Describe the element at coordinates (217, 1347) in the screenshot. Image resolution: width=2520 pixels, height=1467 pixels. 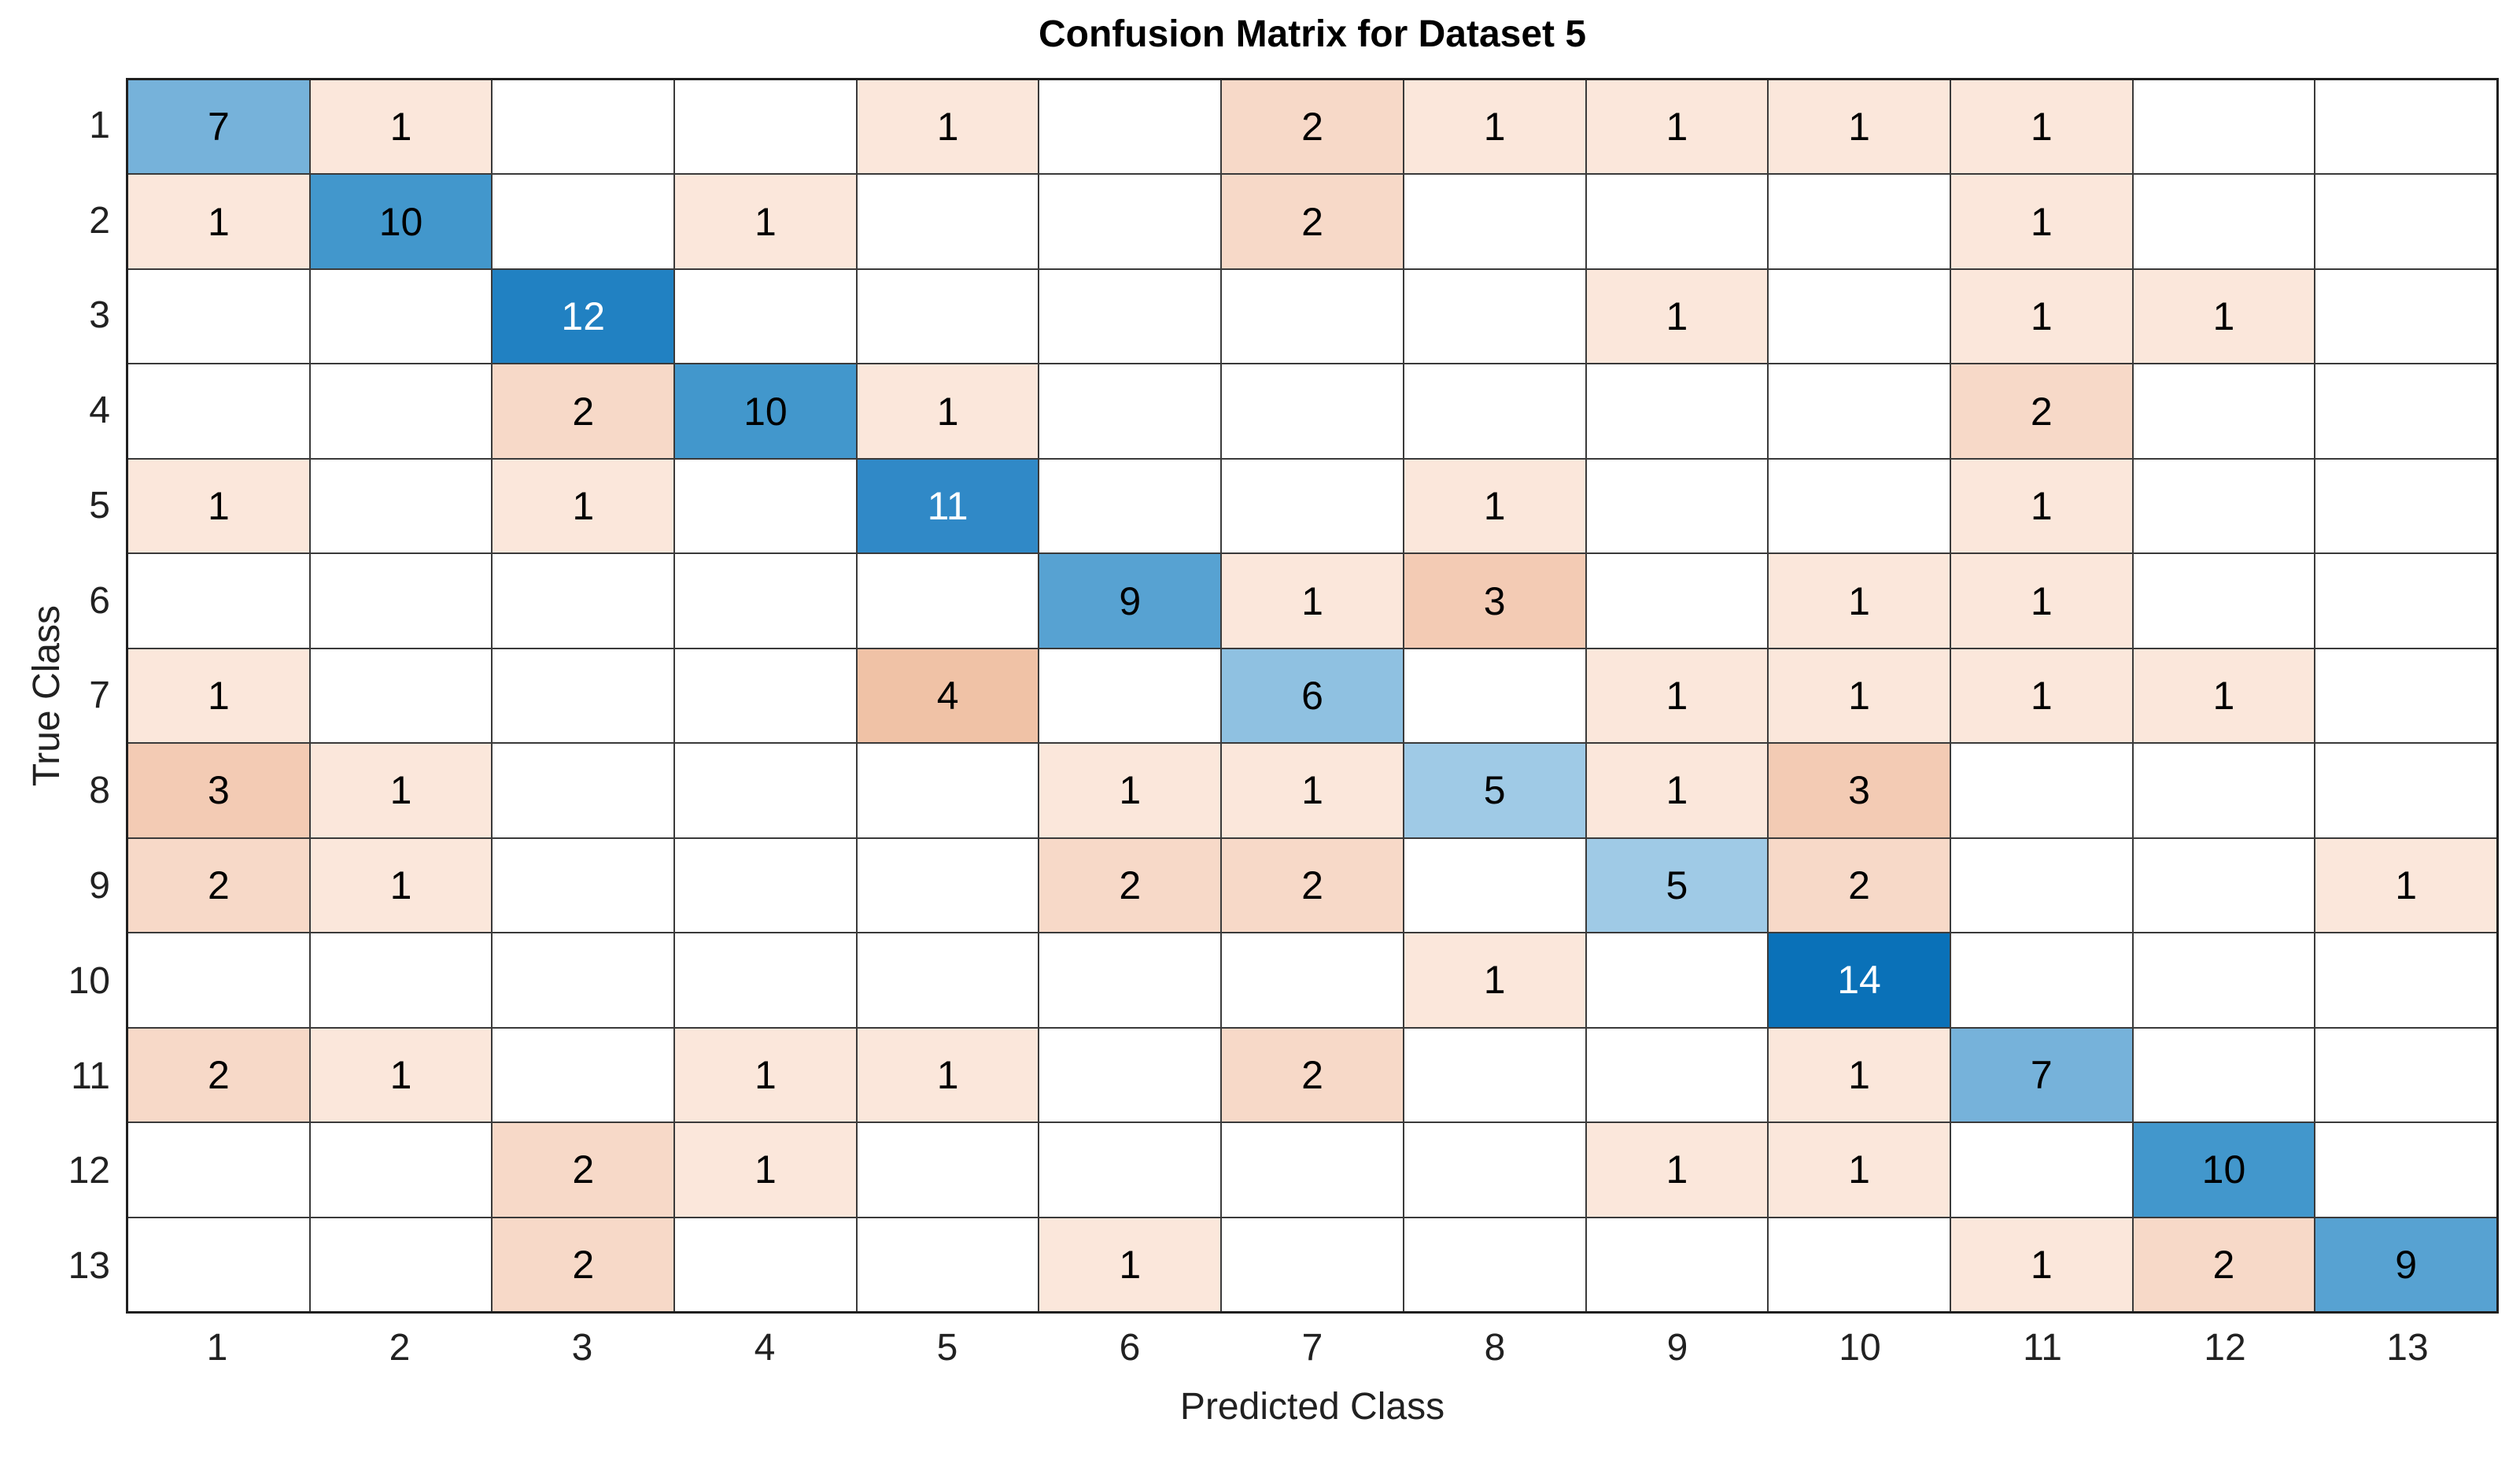
I see `x-tick: 1` at that location.